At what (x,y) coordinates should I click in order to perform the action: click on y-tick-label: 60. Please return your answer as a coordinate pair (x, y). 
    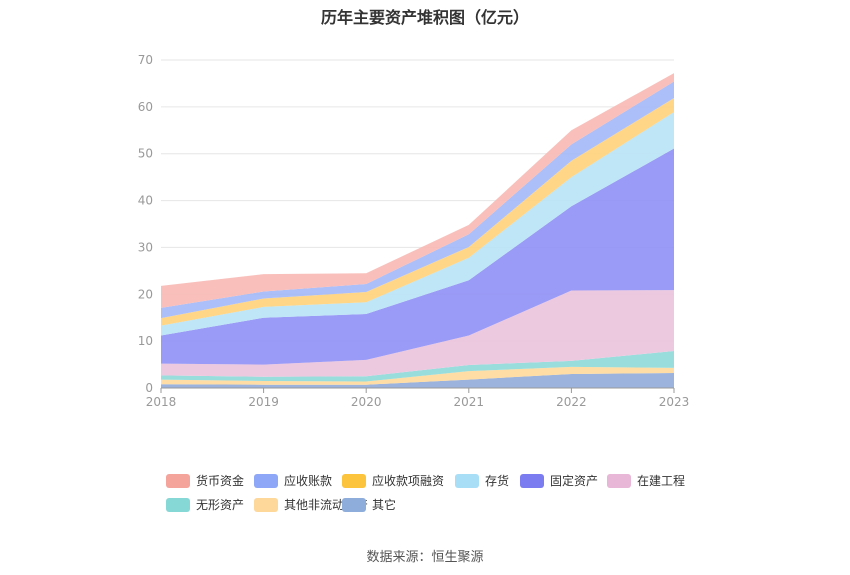
    Looking at the image, I should click on (145, 107).